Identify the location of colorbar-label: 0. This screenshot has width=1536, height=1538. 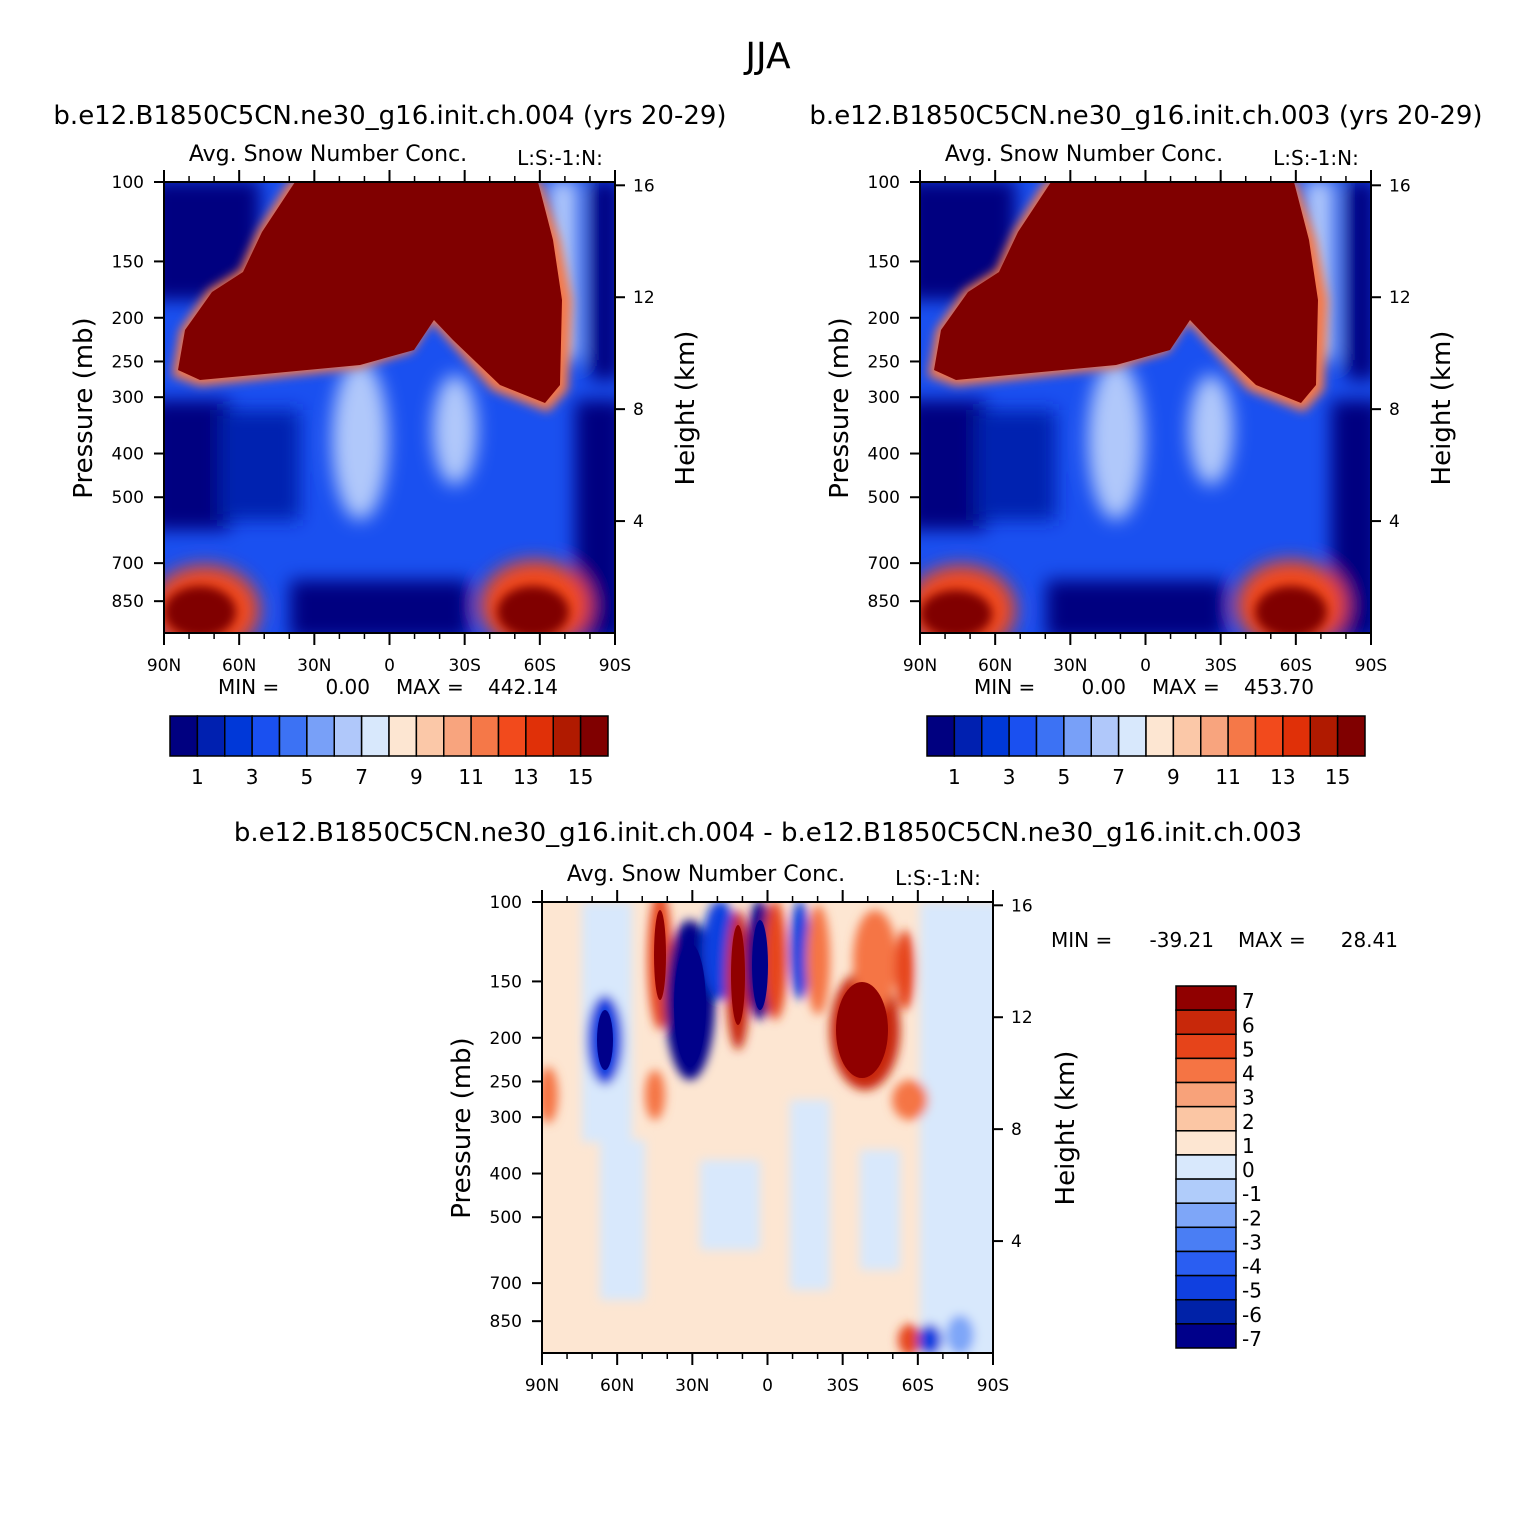
(1248, 1170).